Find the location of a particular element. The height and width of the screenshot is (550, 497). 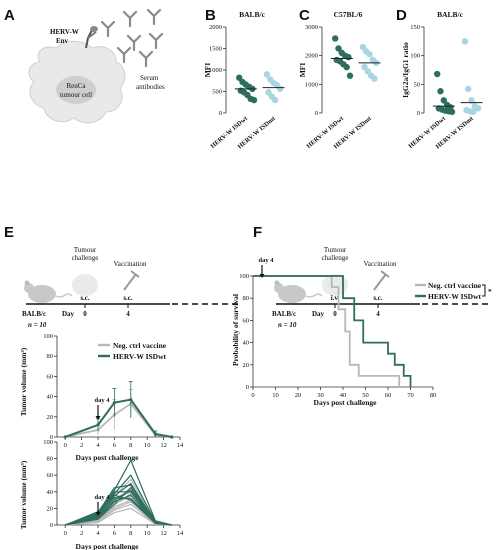

panel-label-f: F is located at coordinates (257, 232).